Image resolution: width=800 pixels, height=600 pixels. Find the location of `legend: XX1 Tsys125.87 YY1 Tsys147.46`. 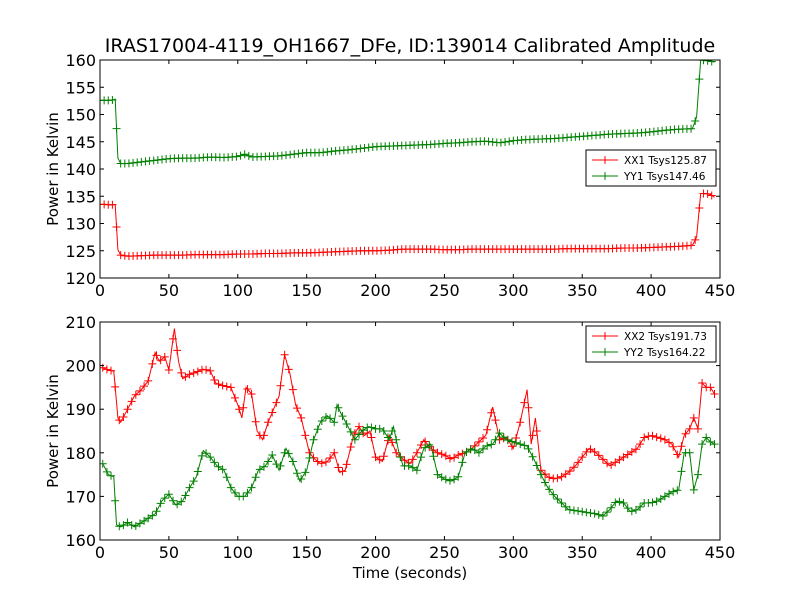

legend: XX1 Tsys125.87 YY1 Tsys147.46 is located at coordinates (651, 168).